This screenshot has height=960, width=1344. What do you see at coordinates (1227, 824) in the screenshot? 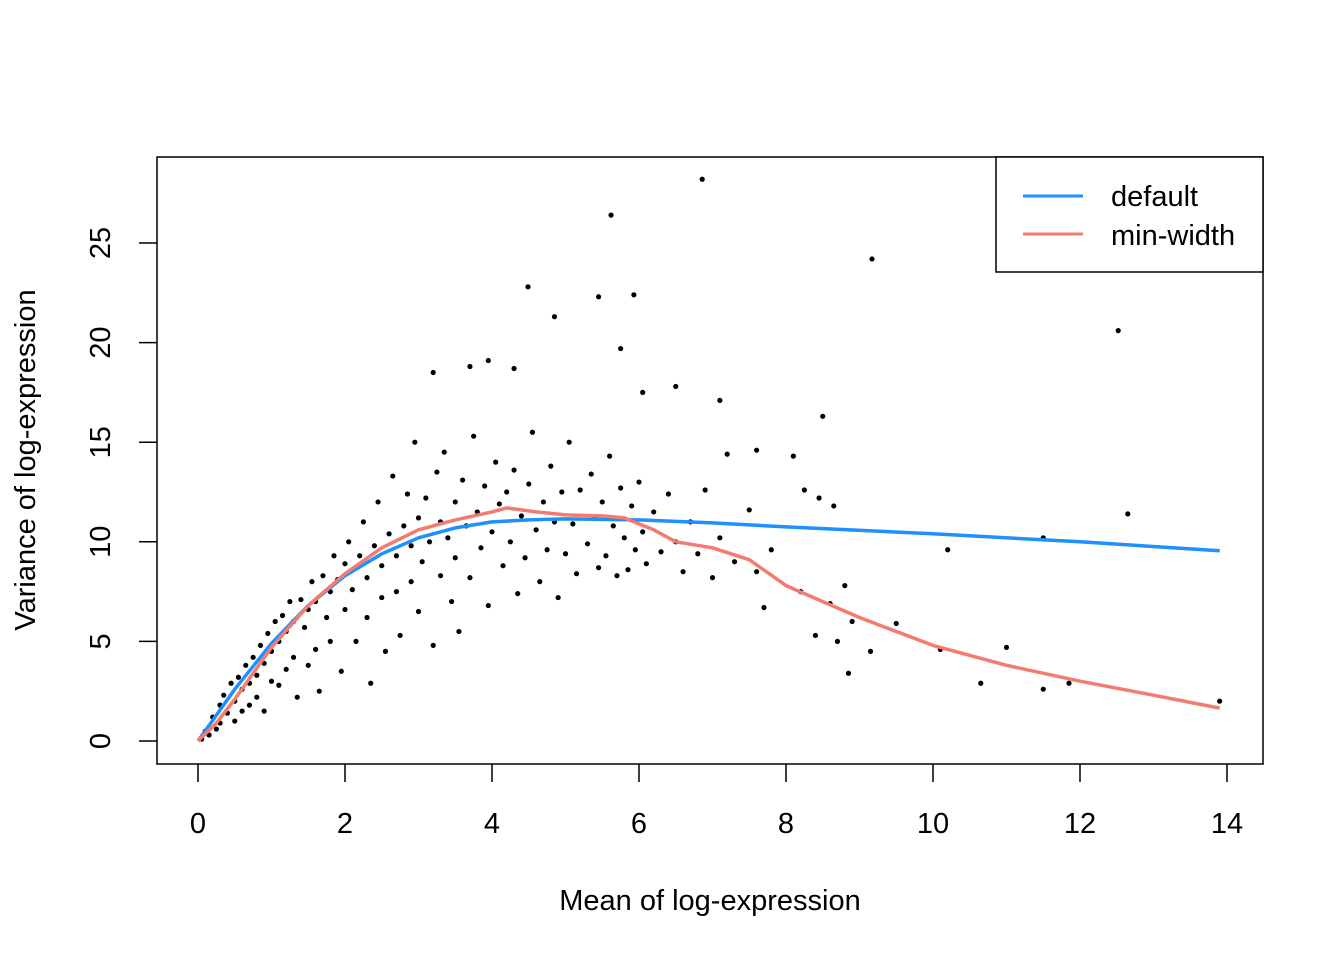
I see `x-tick-label: 14` at bounding box center [1227, 824].